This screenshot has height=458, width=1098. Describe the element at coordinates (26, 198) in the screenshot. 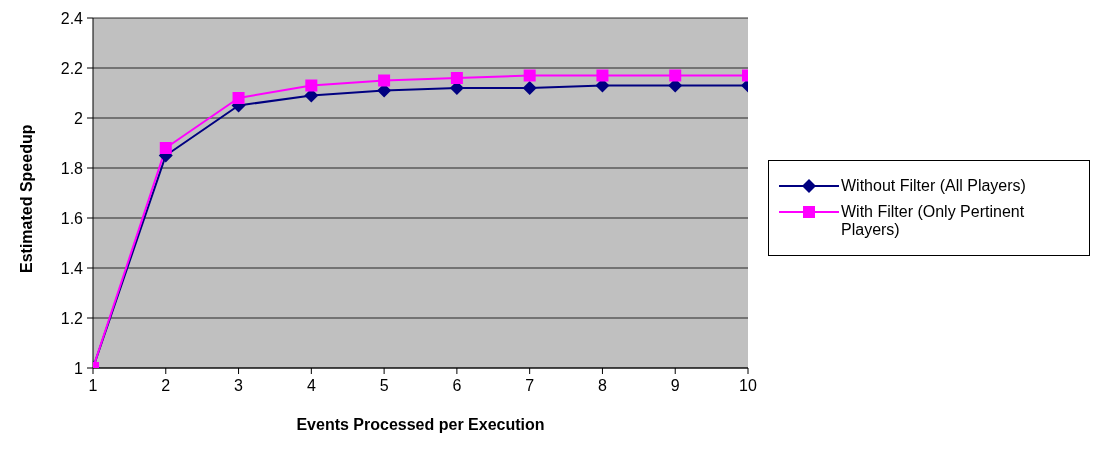

I see `y-axis-title: Estimated Speedup` at that location.